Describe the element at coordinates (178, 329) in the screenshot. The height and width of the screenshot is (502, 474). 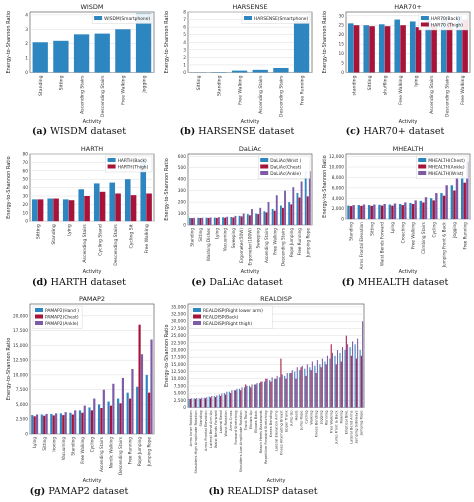
I see `y-tick-label: 27,500` at that location.